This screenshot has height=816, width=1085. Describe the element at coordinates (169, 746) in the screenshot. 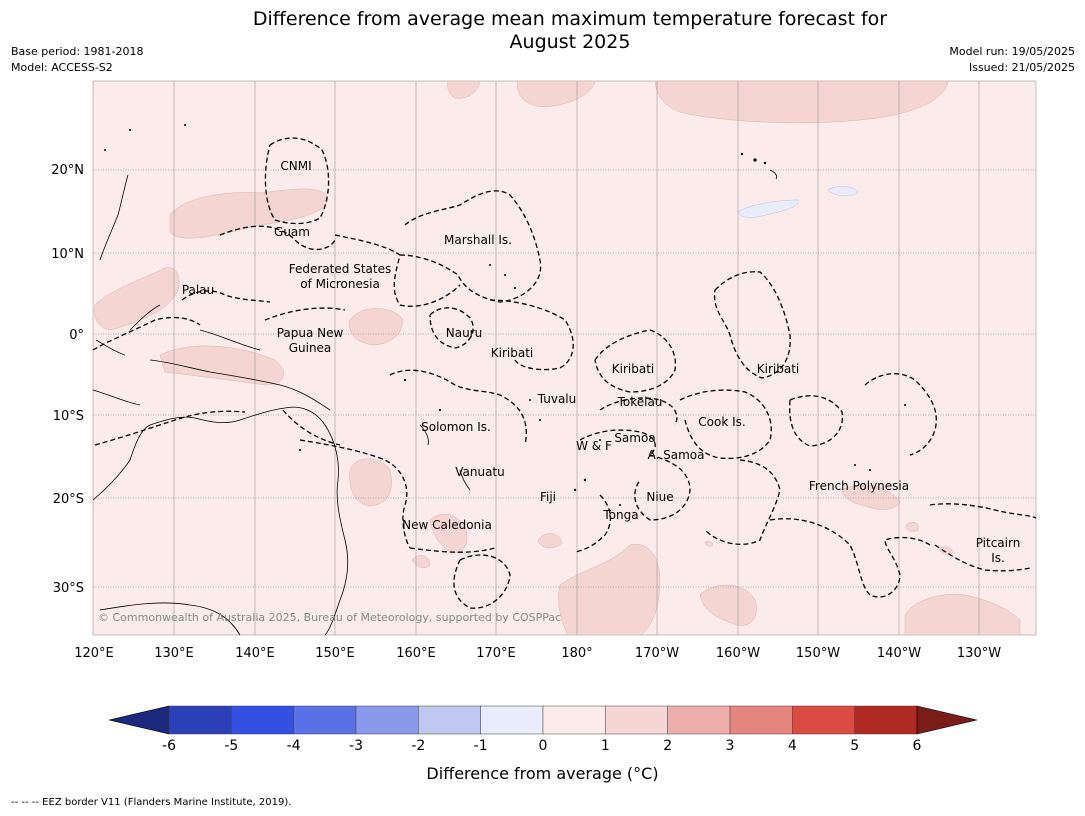

I see `colorbar-tick-label: -6` at that location.